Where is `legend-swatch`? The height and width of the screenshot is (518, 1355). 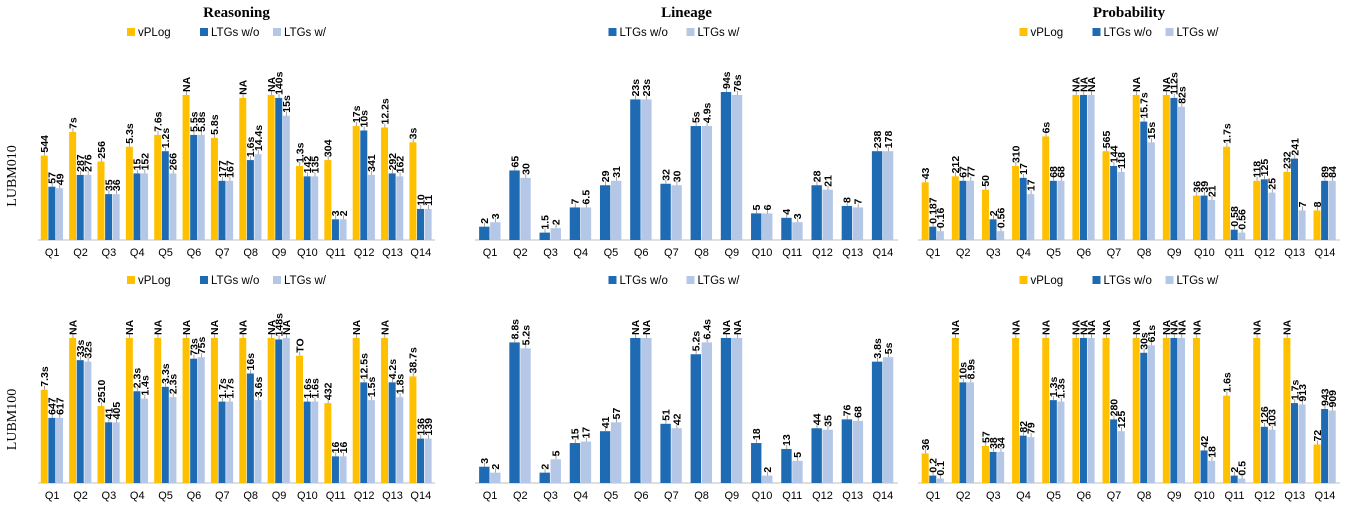
legend-swatch is located at coordinates (204, 32).